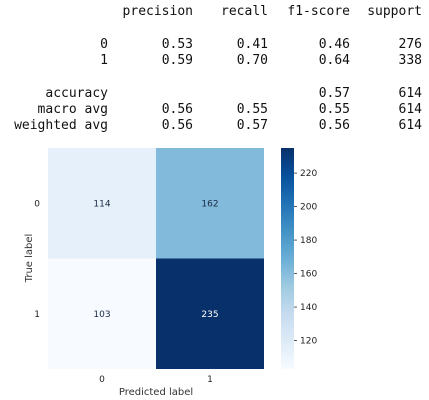 This screenshot has height=400, width=429. I want to click on row-label: macro avg, so click(72, 109).